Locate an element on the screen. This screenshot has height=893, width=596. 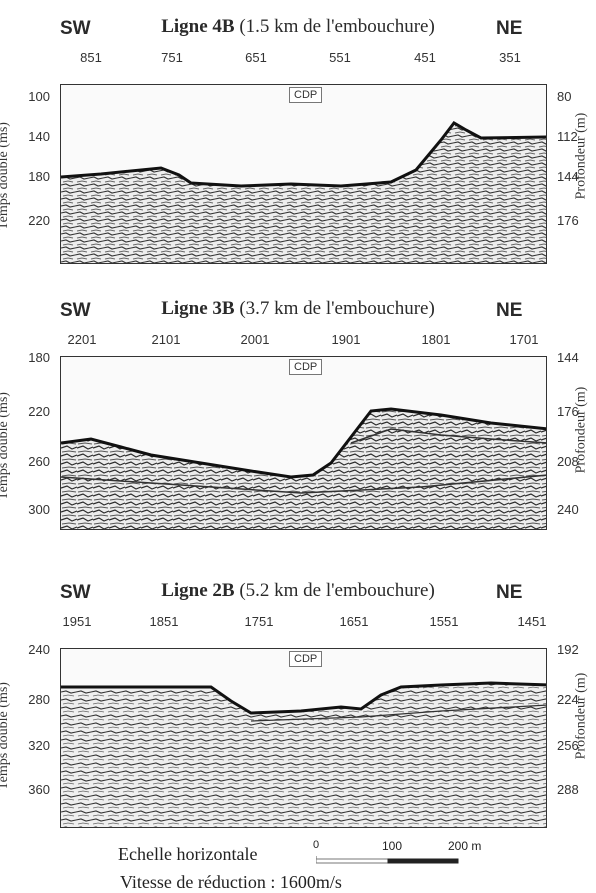
cdp-tick: 451 is located at coordinates (425, 57).